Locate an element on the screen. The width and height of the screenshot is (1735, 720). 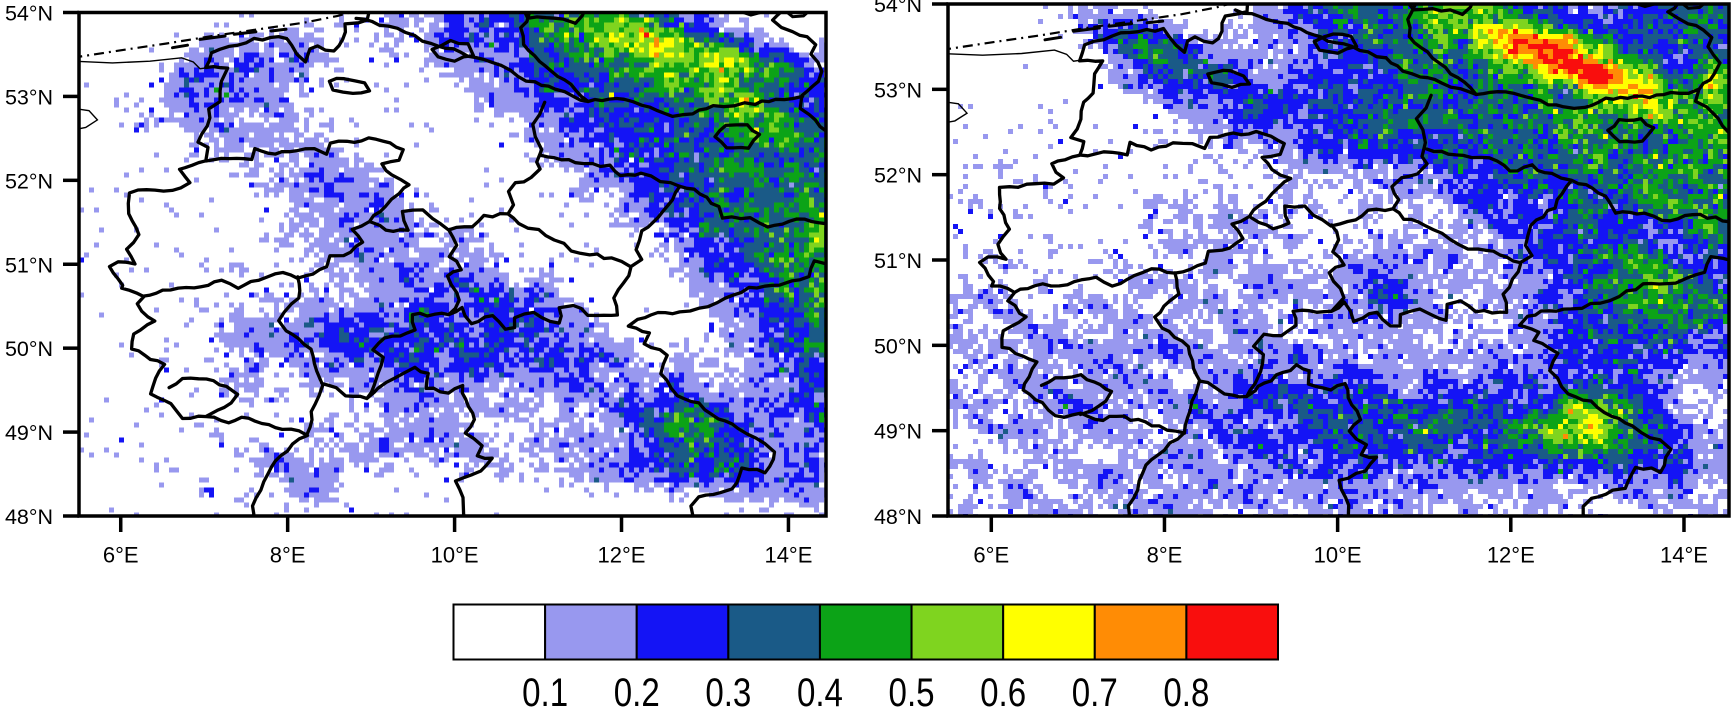
svg-text: 0.2 is located at coordinates (637, 693).